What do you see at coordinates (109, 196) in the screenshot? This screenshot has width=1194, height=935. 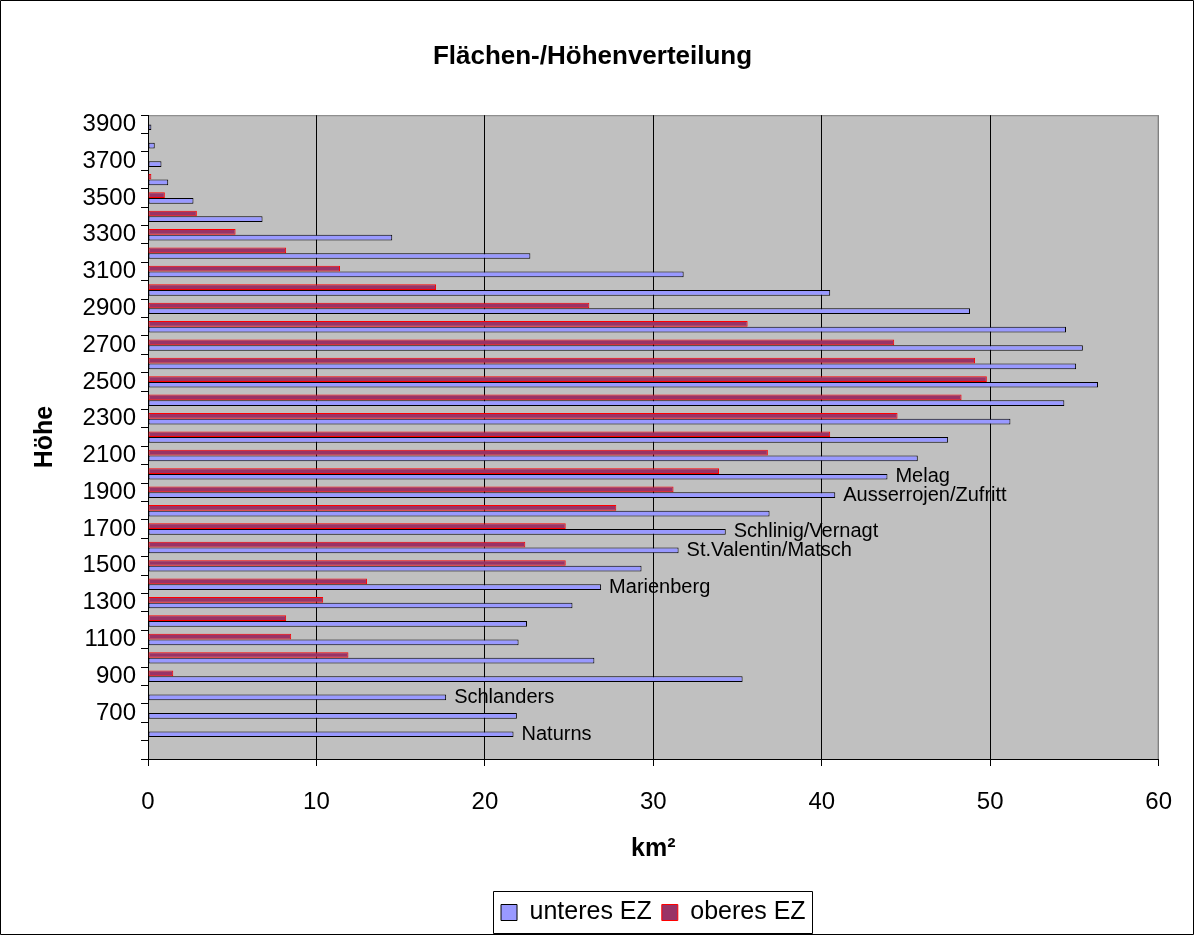 I see `y-tick-label: 3500` at bounding box center [109, 196].